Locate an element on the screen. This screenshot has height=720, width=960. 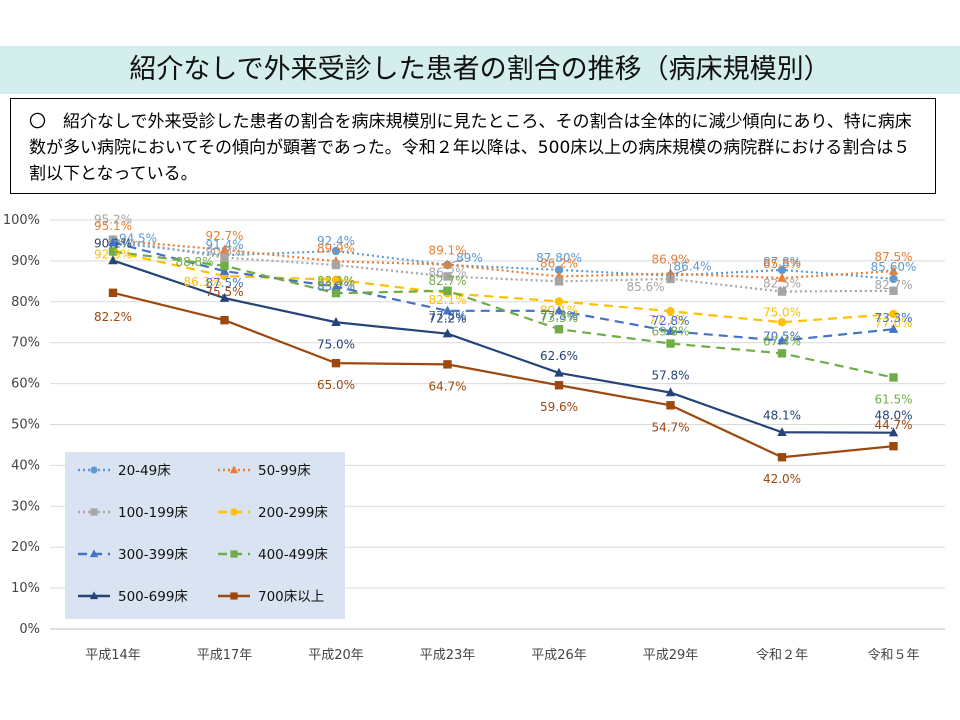
data-label: 87.8% is located at coordinates (782, 262).